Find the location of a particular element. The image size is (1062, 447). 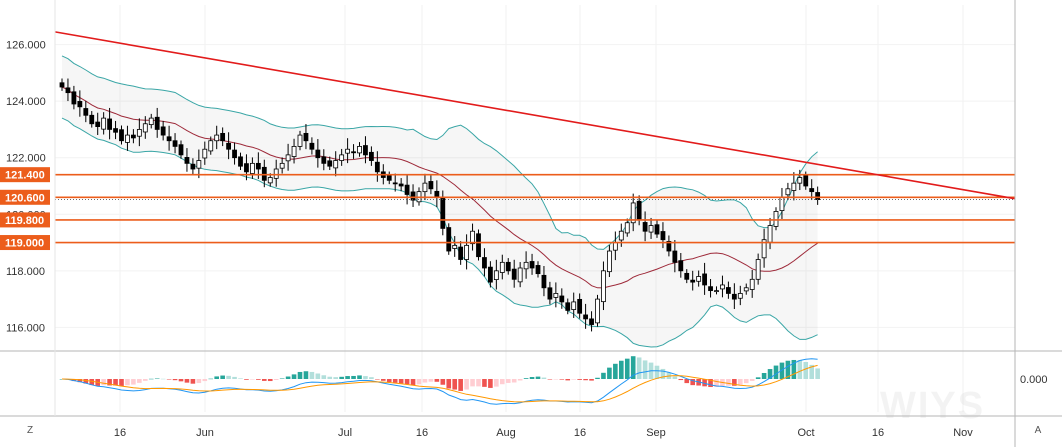

y-tick-label: 116.000 is located at coordinates (25, 328).